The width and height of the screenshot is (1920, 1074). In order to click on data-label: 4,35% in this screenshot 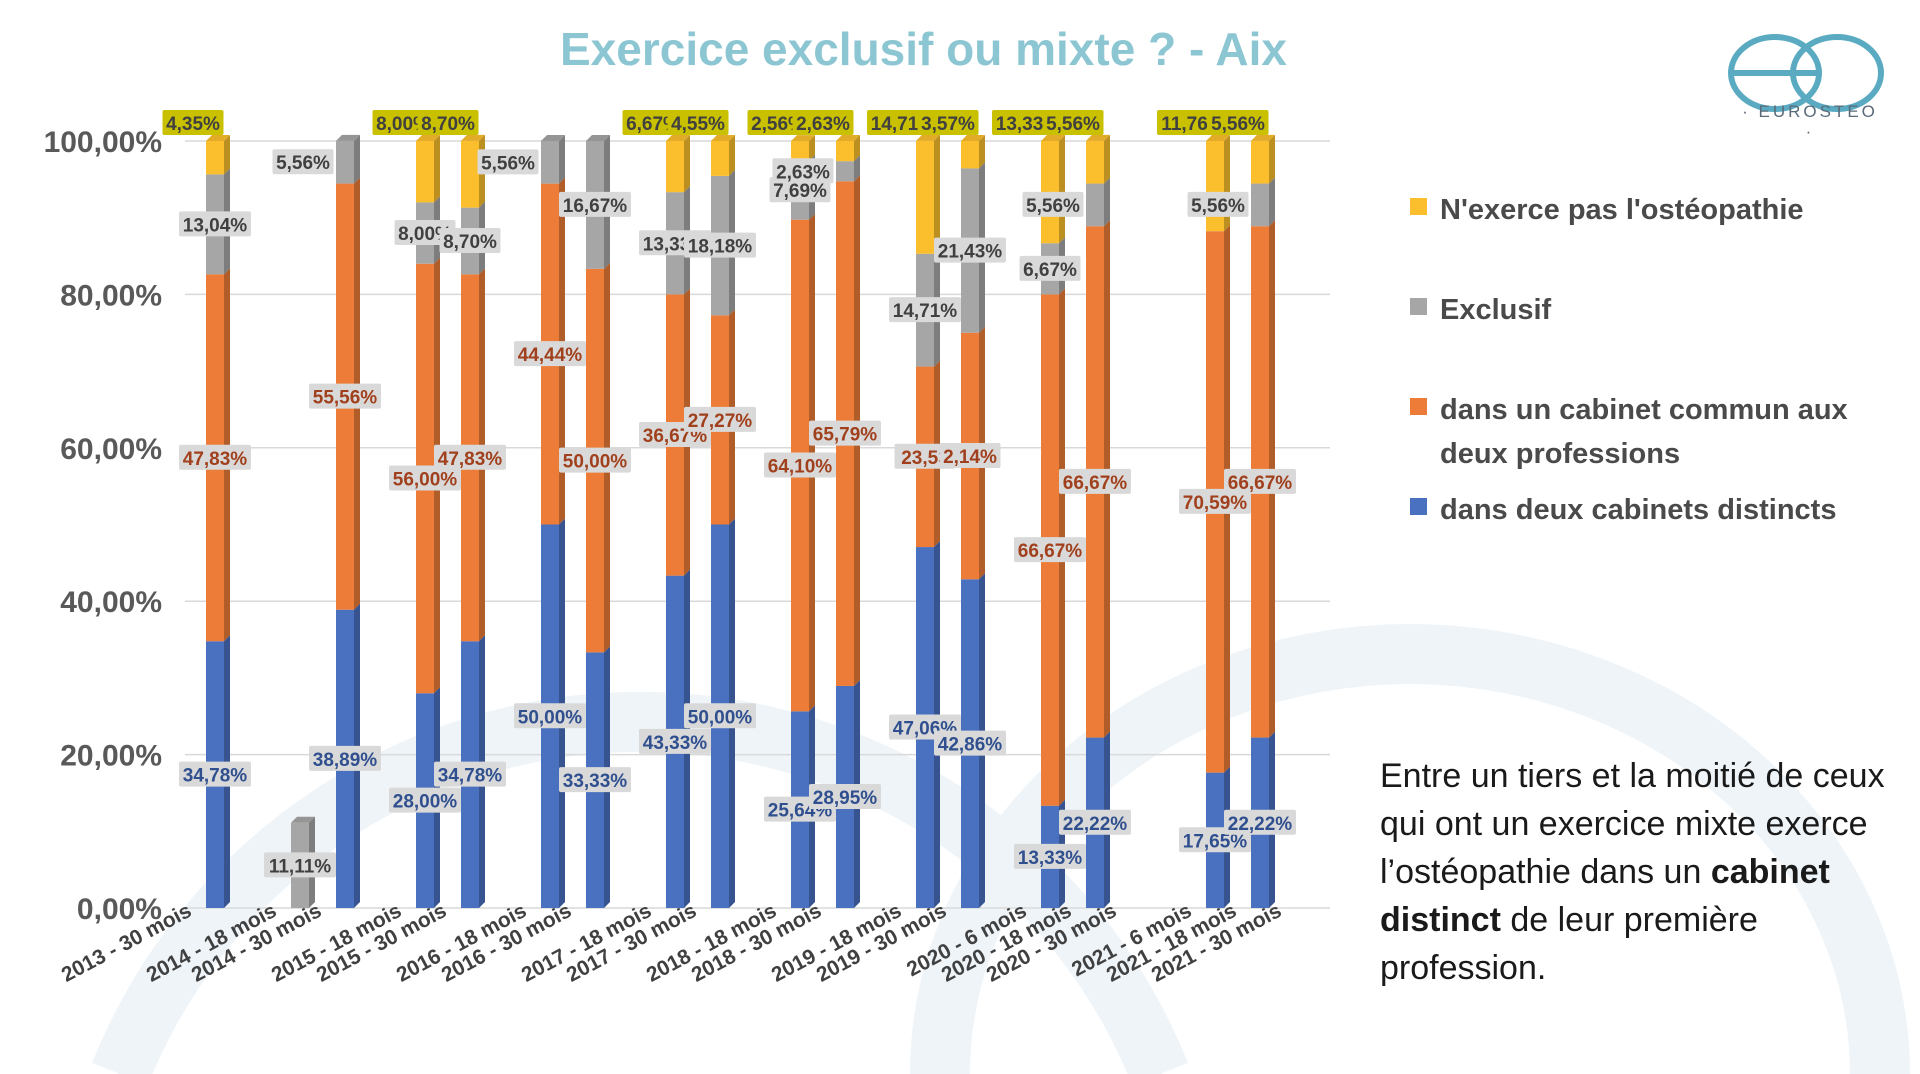, I will do `click(193, 122)`.